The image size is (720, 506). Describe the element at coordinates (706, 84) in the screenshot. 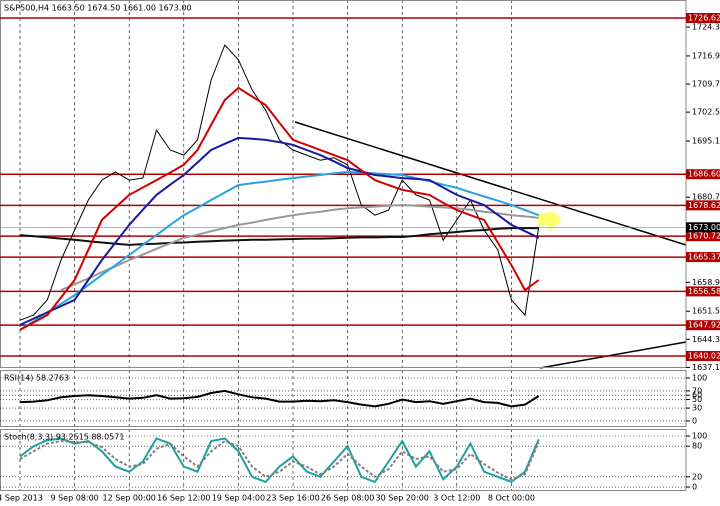

I see `y-tick-label: 1709.70` at that location.